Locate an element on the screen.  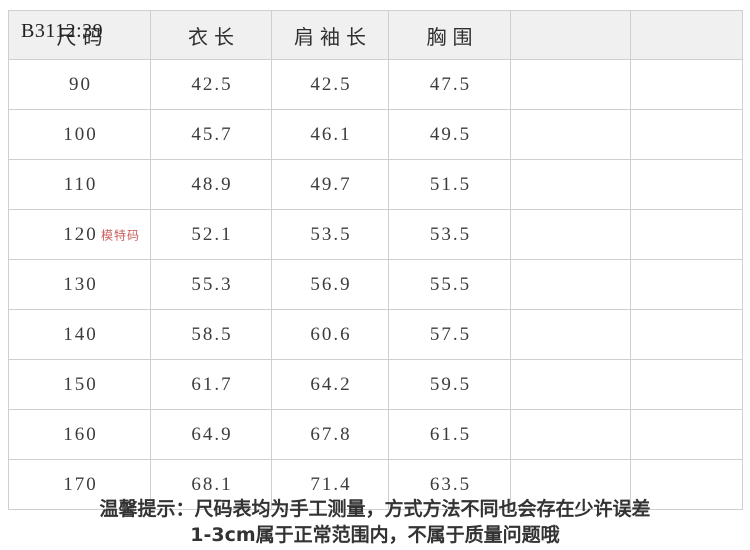
sleeve-cell: 53.5 is located at coordinates (330, 234).